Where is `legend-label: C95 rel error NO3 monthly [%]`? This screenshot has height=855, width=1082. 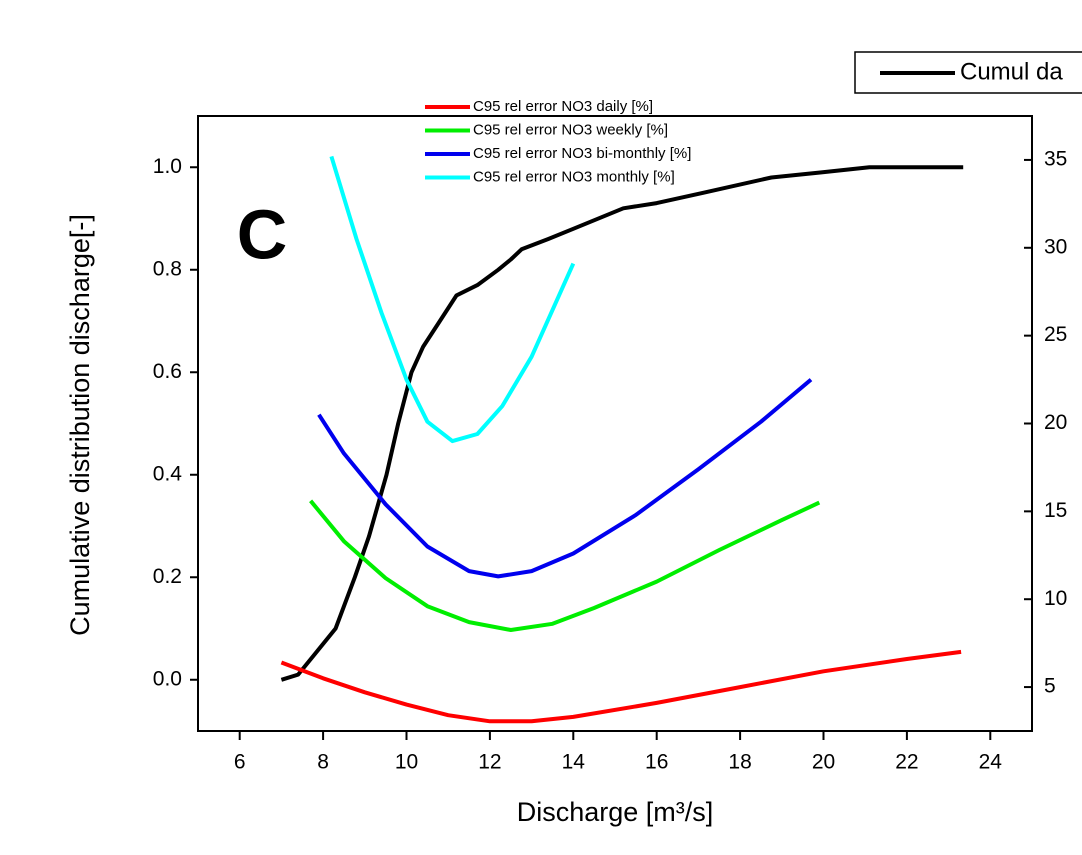
legend-label: C95 rel error NO3 monthly [%] is located at coordinates (574, 176).